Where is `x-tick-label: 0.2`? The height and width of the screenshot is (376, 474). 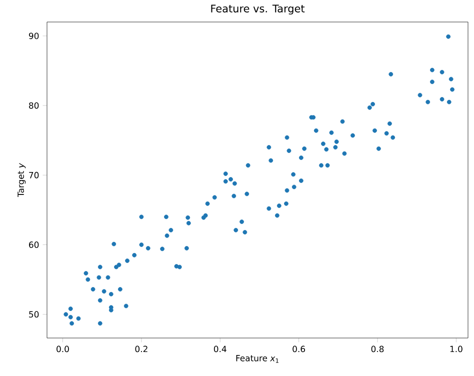 x-tick-label: 0.2 is located at coordinates (141, 349).